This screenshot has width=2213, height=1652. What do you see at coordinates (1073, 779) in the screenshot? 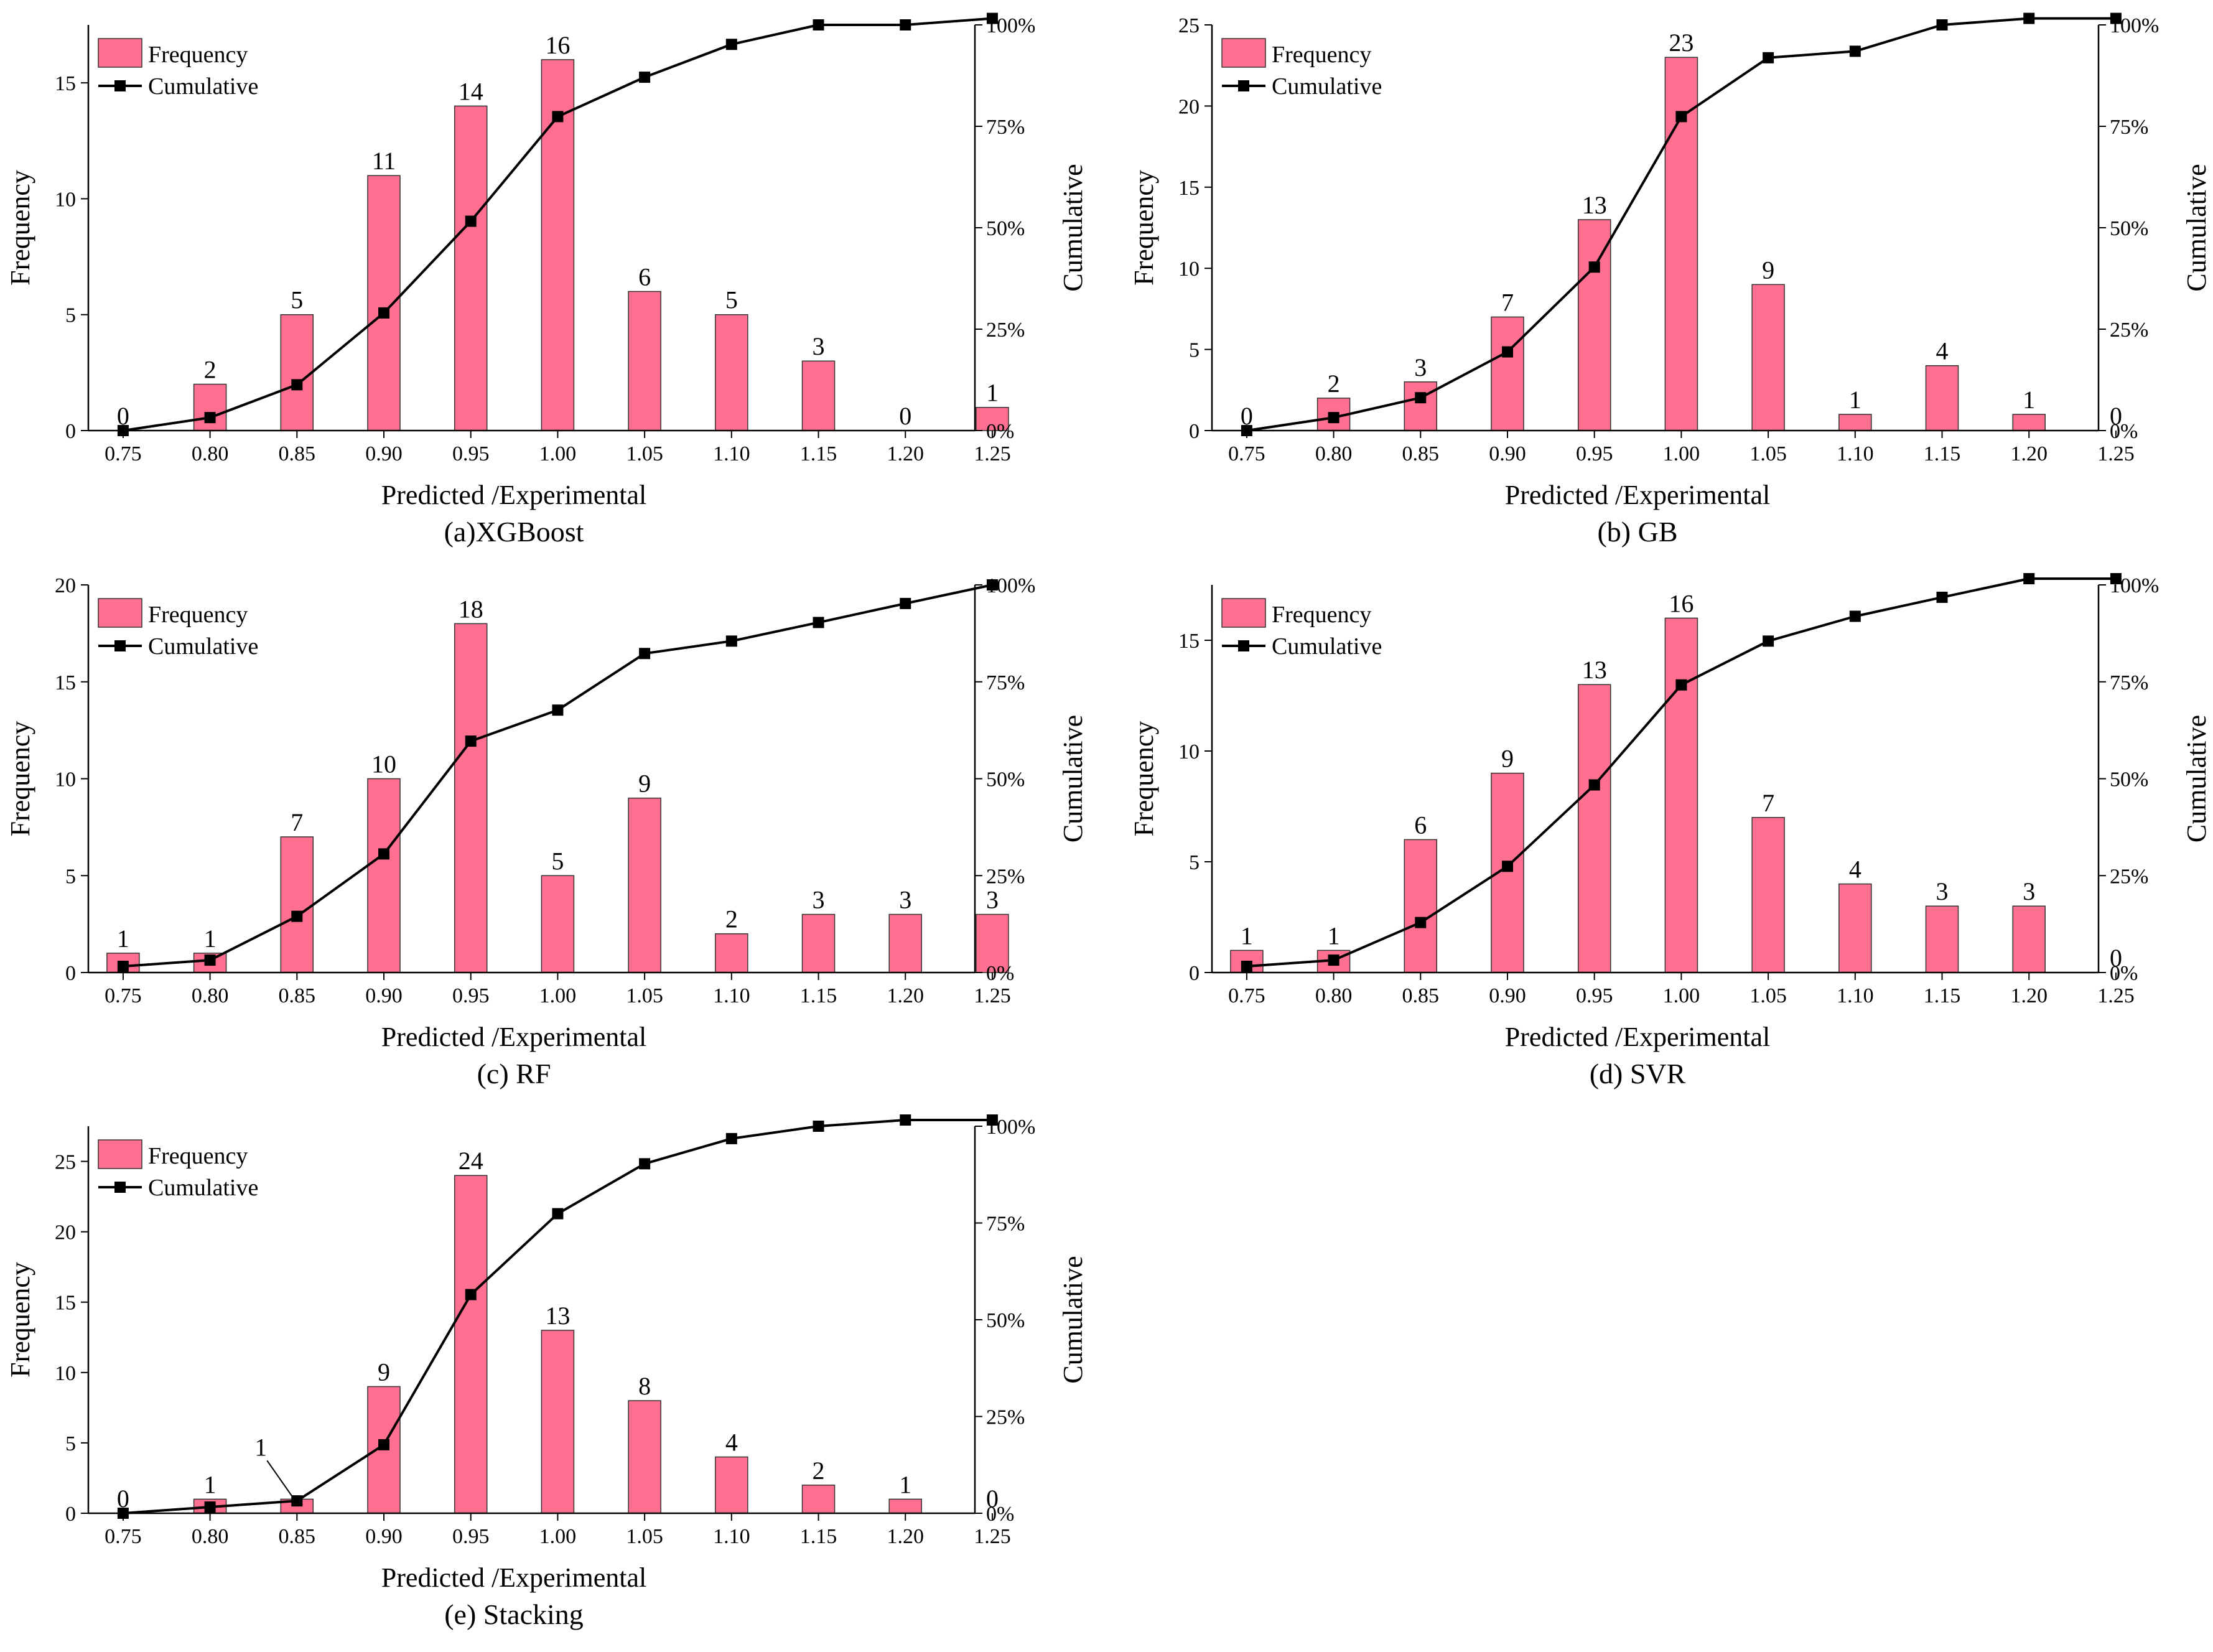
I see `y2-axis-title: Cumulative` at bounding box center [1073, 779].